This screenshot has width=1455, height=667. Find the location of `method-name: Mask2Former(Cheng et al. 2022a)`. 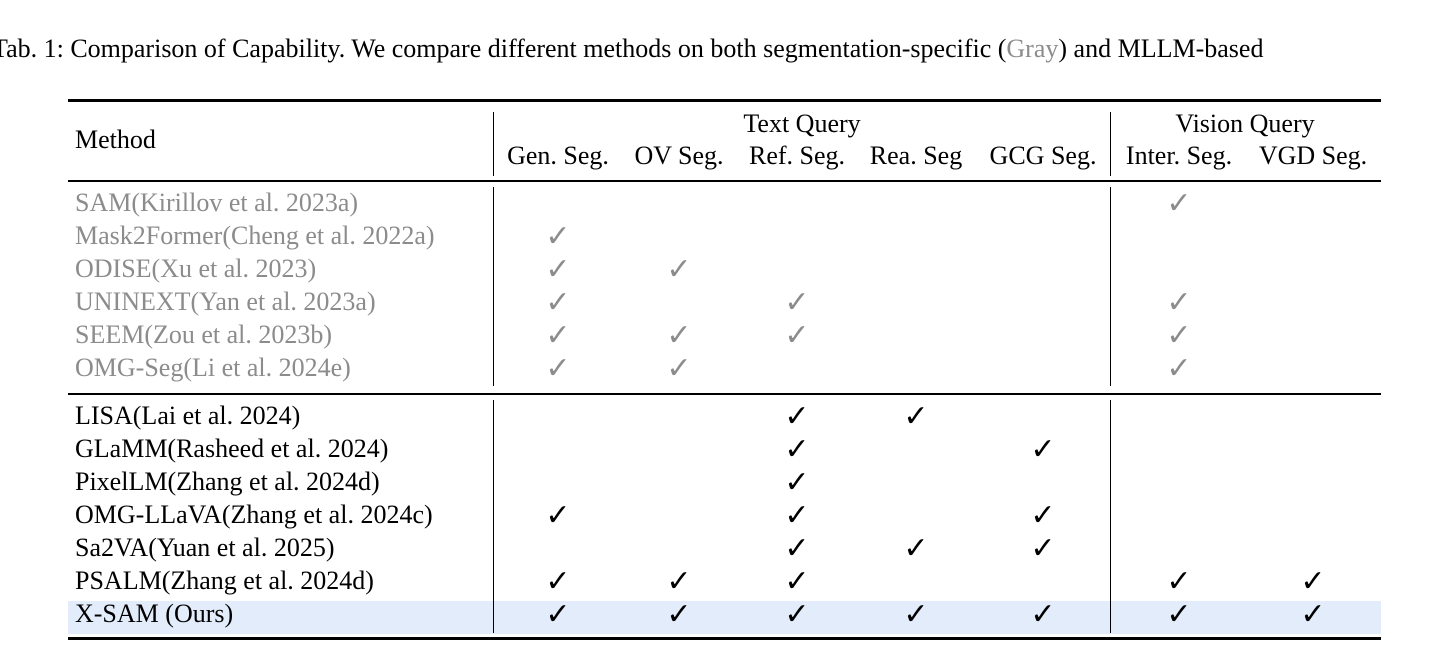

method-name: Mask2Former(Cheng et al. 2022a) is located at coordinates (255, 235).